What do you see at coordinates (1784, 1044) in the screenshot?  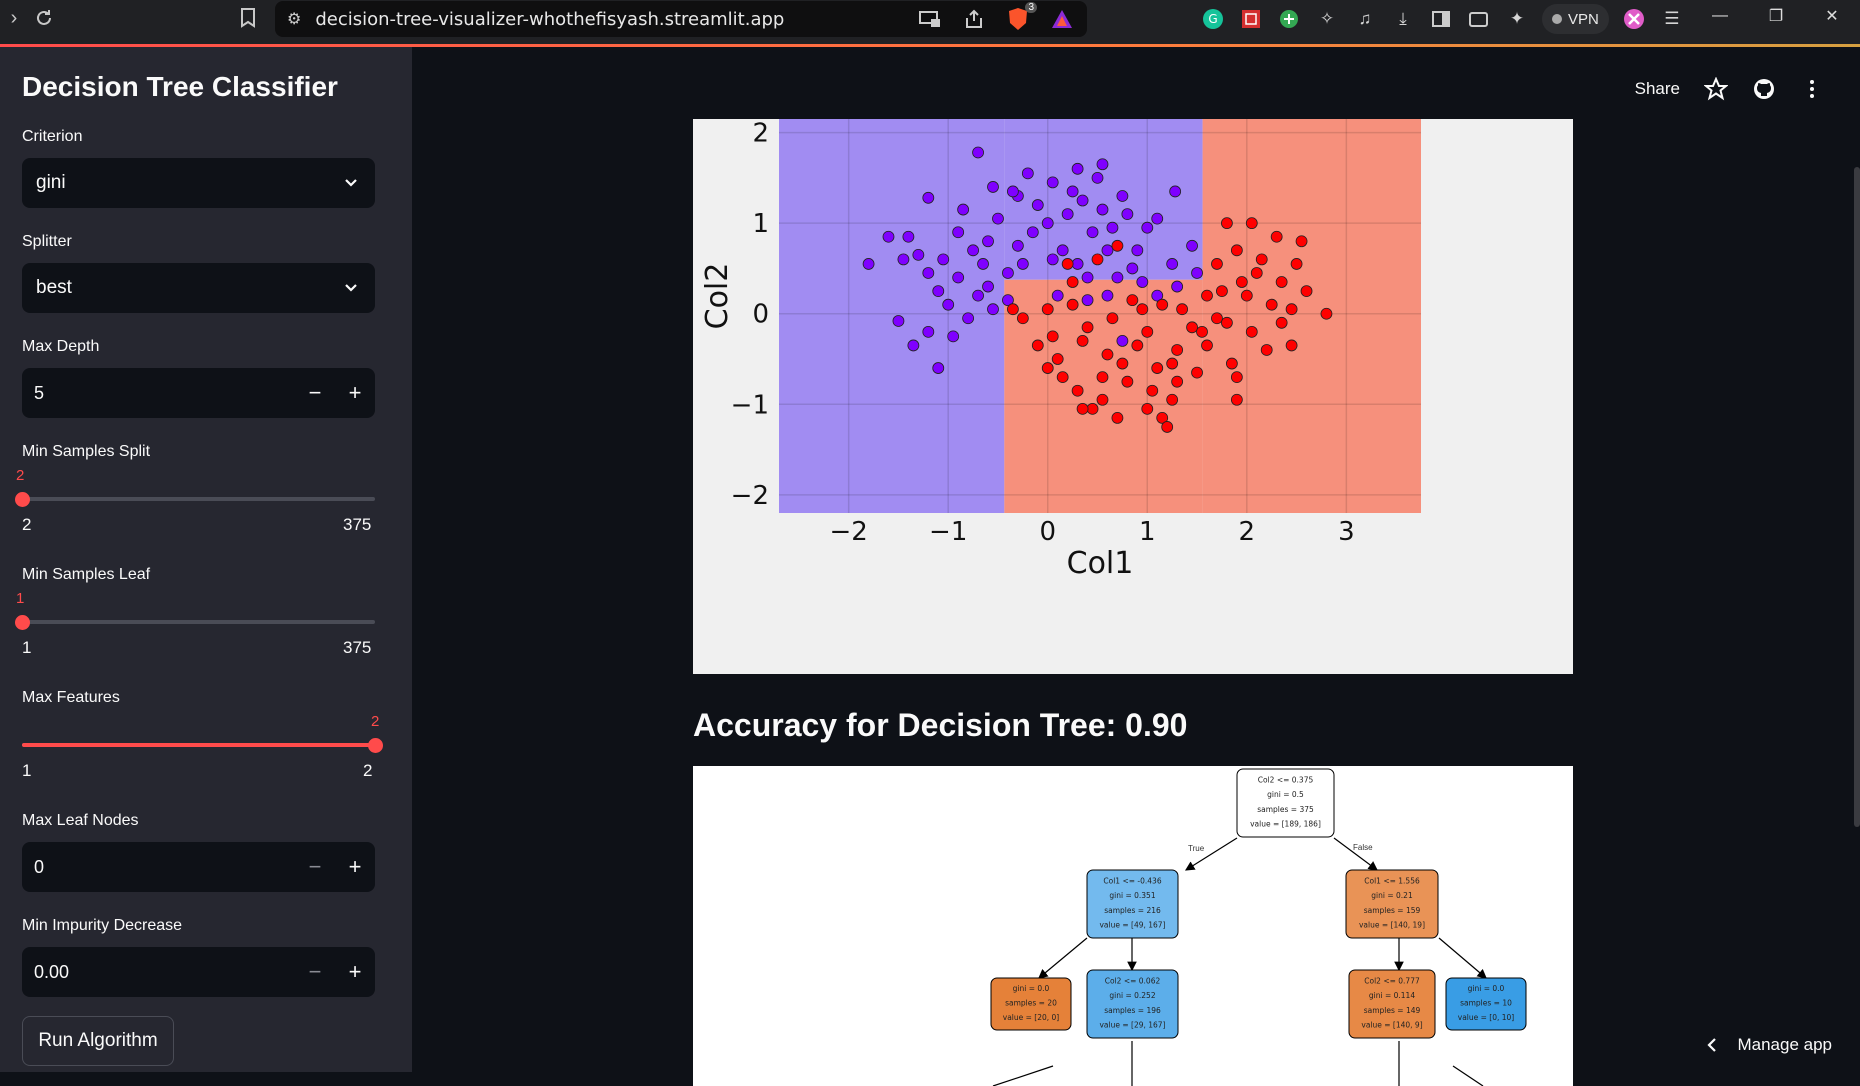 I see `manage-app-label: Manage app` at bounding box center [1784, 1044].